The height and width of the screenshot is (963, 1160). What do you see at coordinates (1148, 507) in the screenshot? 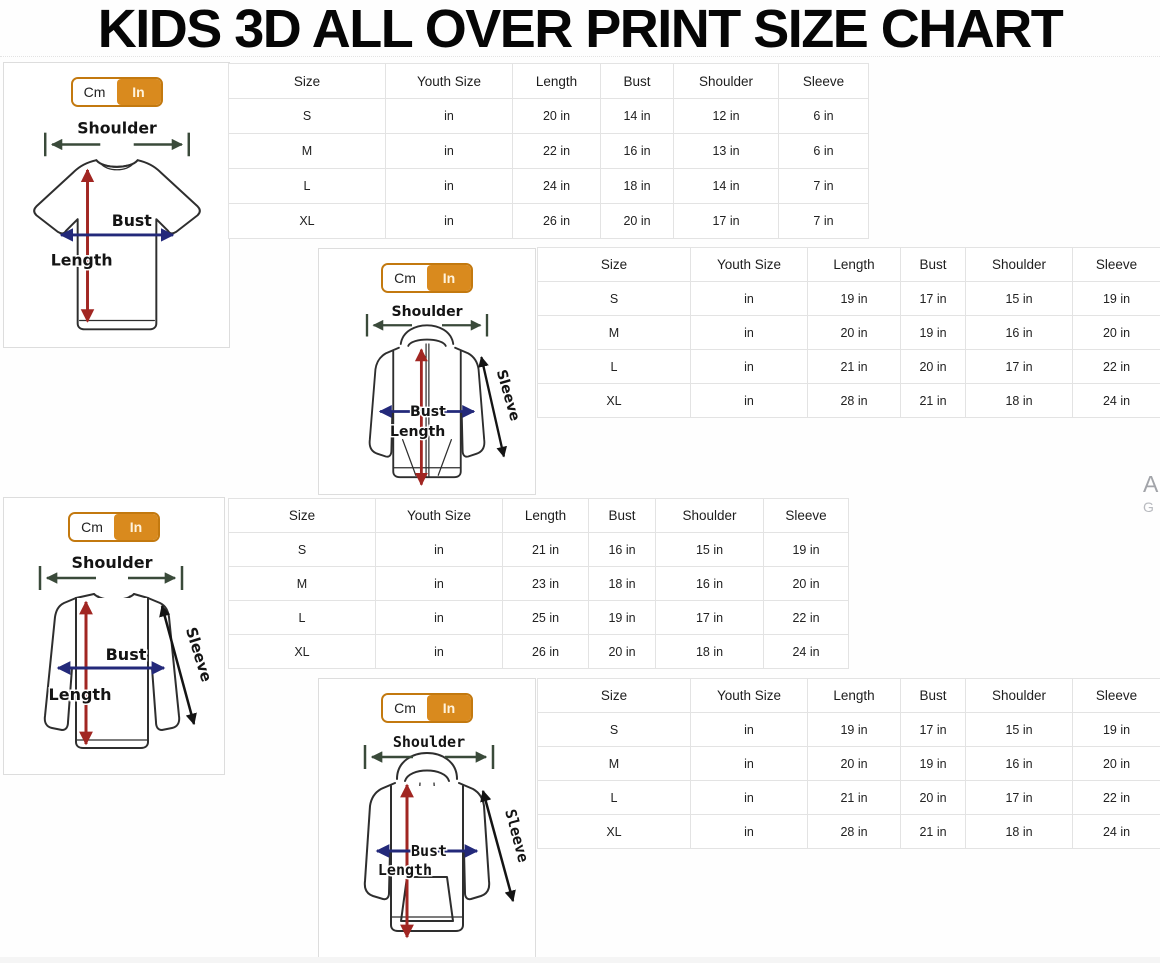
I see `watermark-line2: G` at bounding box center [1148, 507].